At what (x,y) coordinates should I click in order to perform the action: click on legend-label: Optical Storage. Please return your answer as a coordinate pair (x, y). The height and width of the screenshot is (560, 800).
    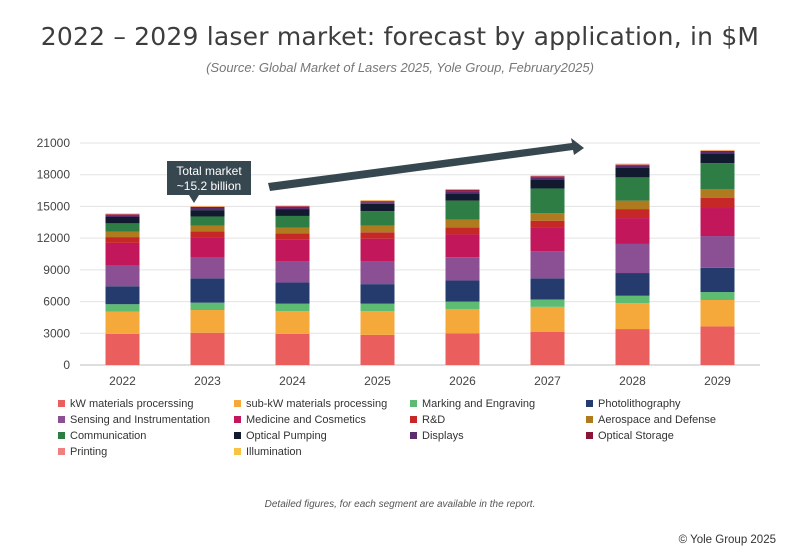
    Looking at the image, I should click on (636, 435).